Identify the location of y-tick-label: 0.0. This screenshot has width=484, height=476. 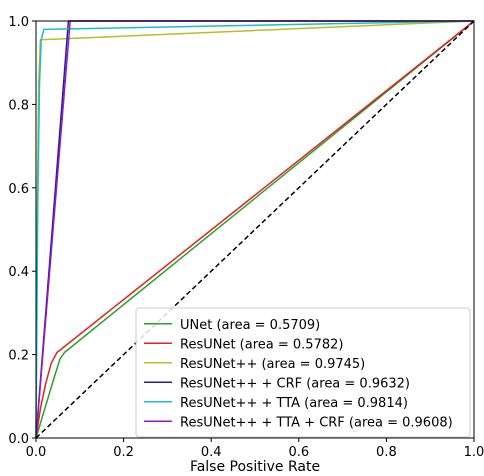
(18, 439).